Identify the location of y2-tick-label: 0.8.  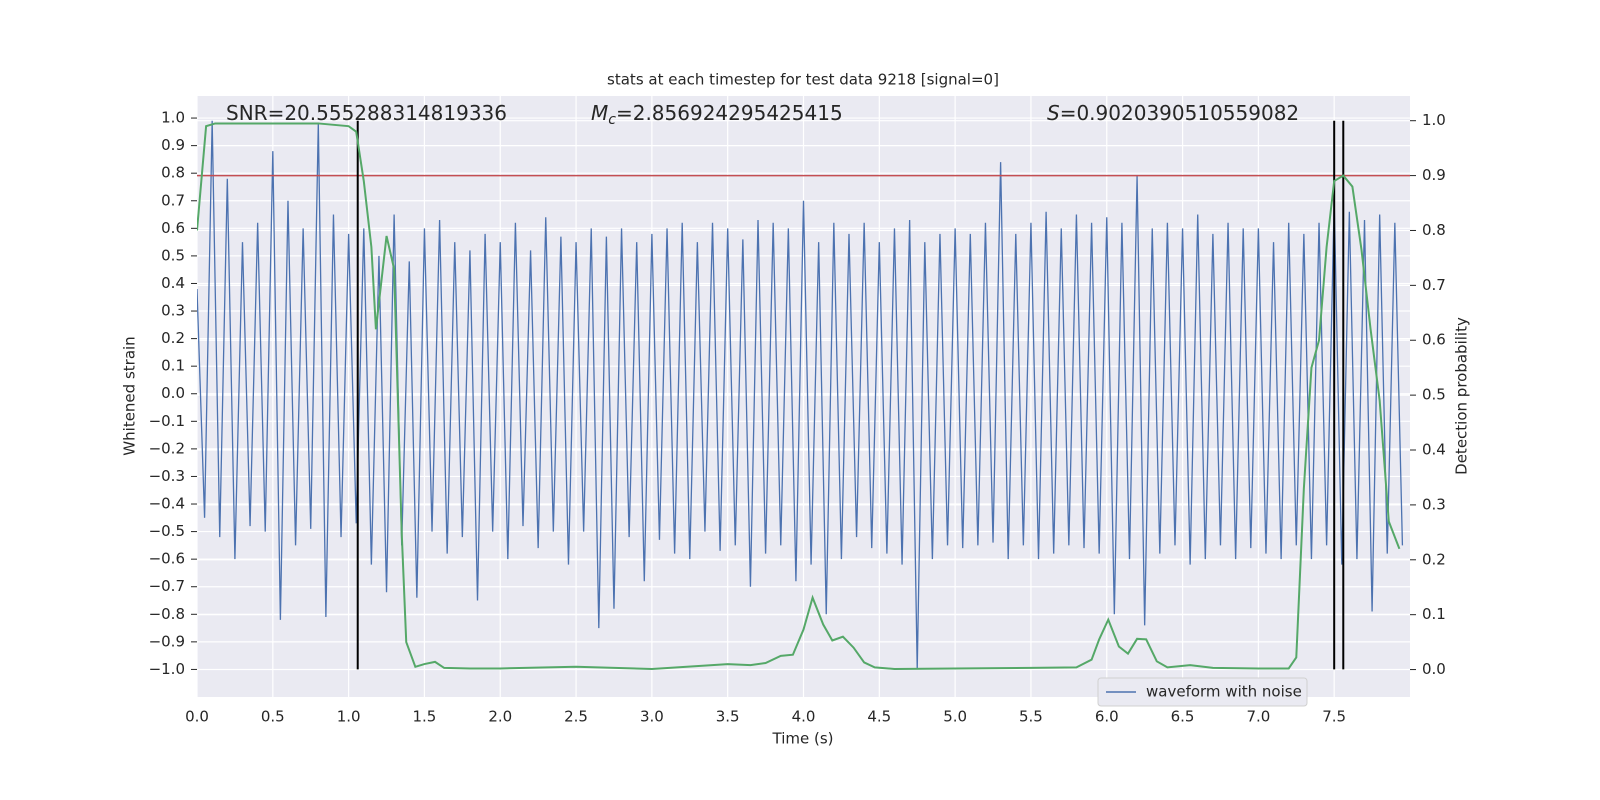
(1434, 230).